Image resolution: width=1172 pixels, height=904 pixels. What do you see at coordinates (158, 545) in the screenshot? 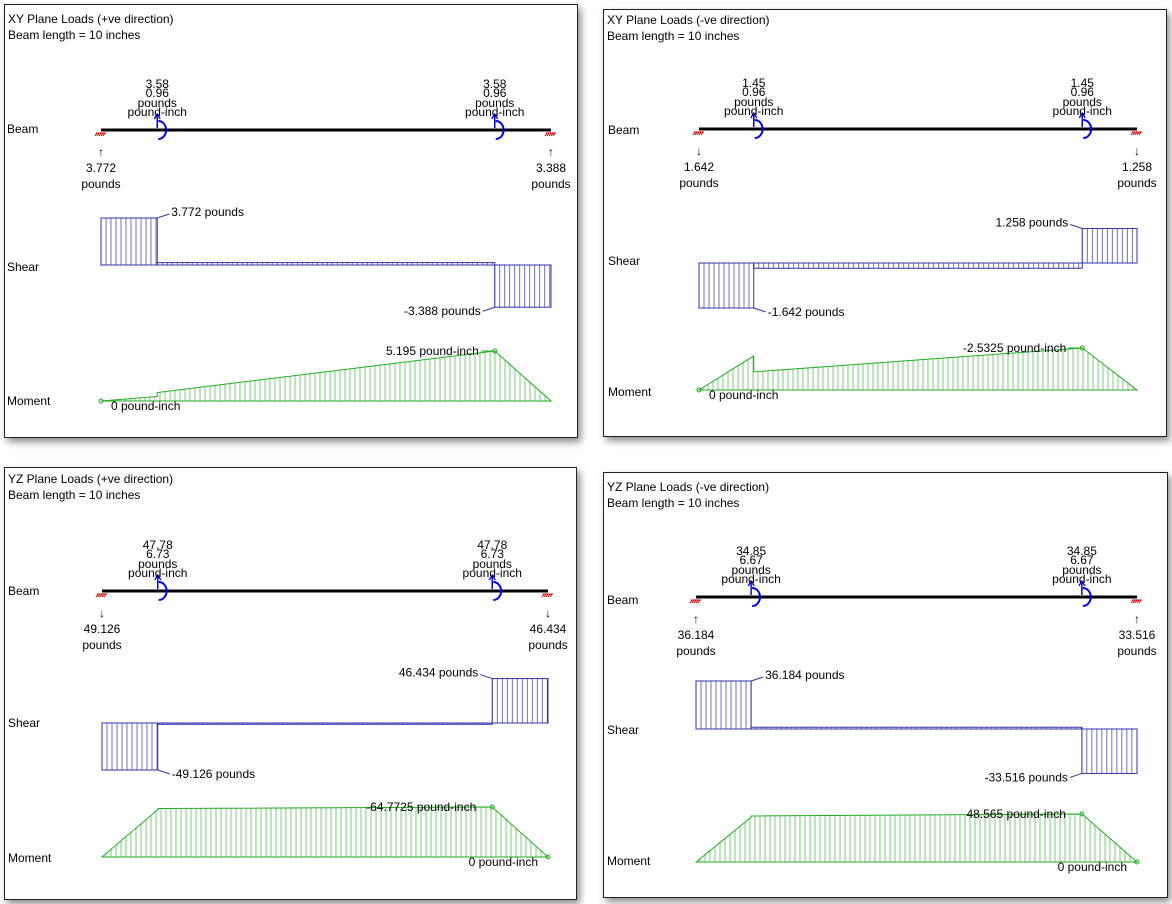
I see `load-force-value: 47.78` at bounding box center [158, 545].